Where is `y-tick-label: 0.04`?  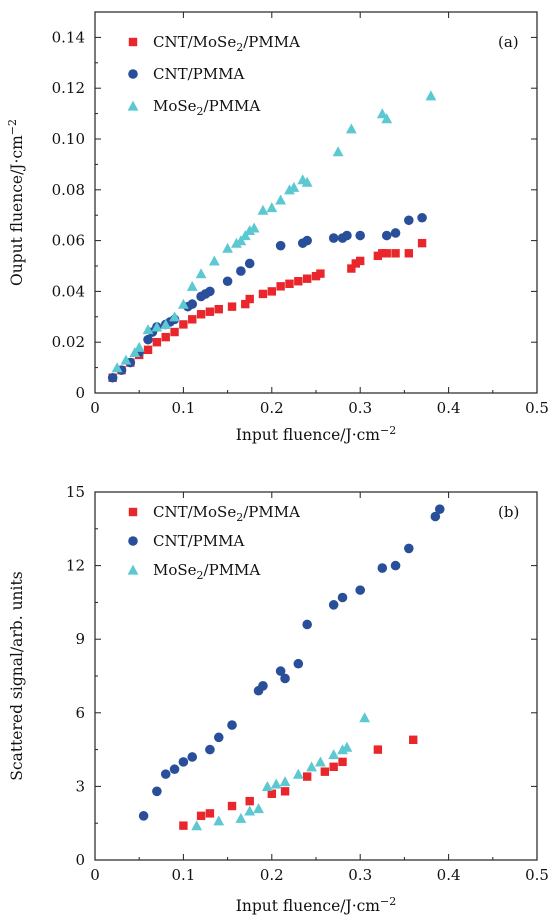 y-tick-label: 0.04 is located at coordinates (68, 291).